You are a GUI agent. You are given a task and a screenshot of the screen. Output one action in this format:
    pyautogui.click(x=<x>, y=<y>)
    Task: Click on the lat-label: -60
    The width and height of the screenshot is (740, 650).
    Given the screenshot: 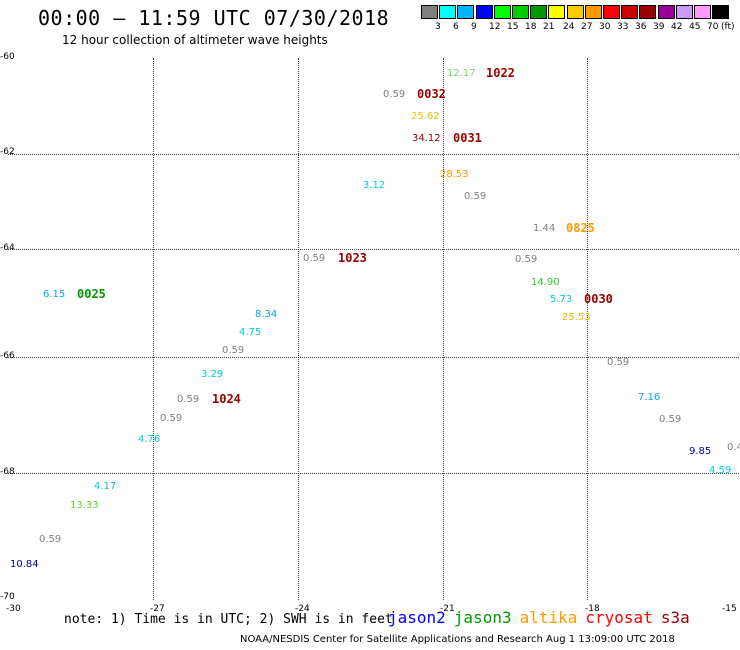 What is the action you would take?
    pyautogui.click(x=7, y=57)
    